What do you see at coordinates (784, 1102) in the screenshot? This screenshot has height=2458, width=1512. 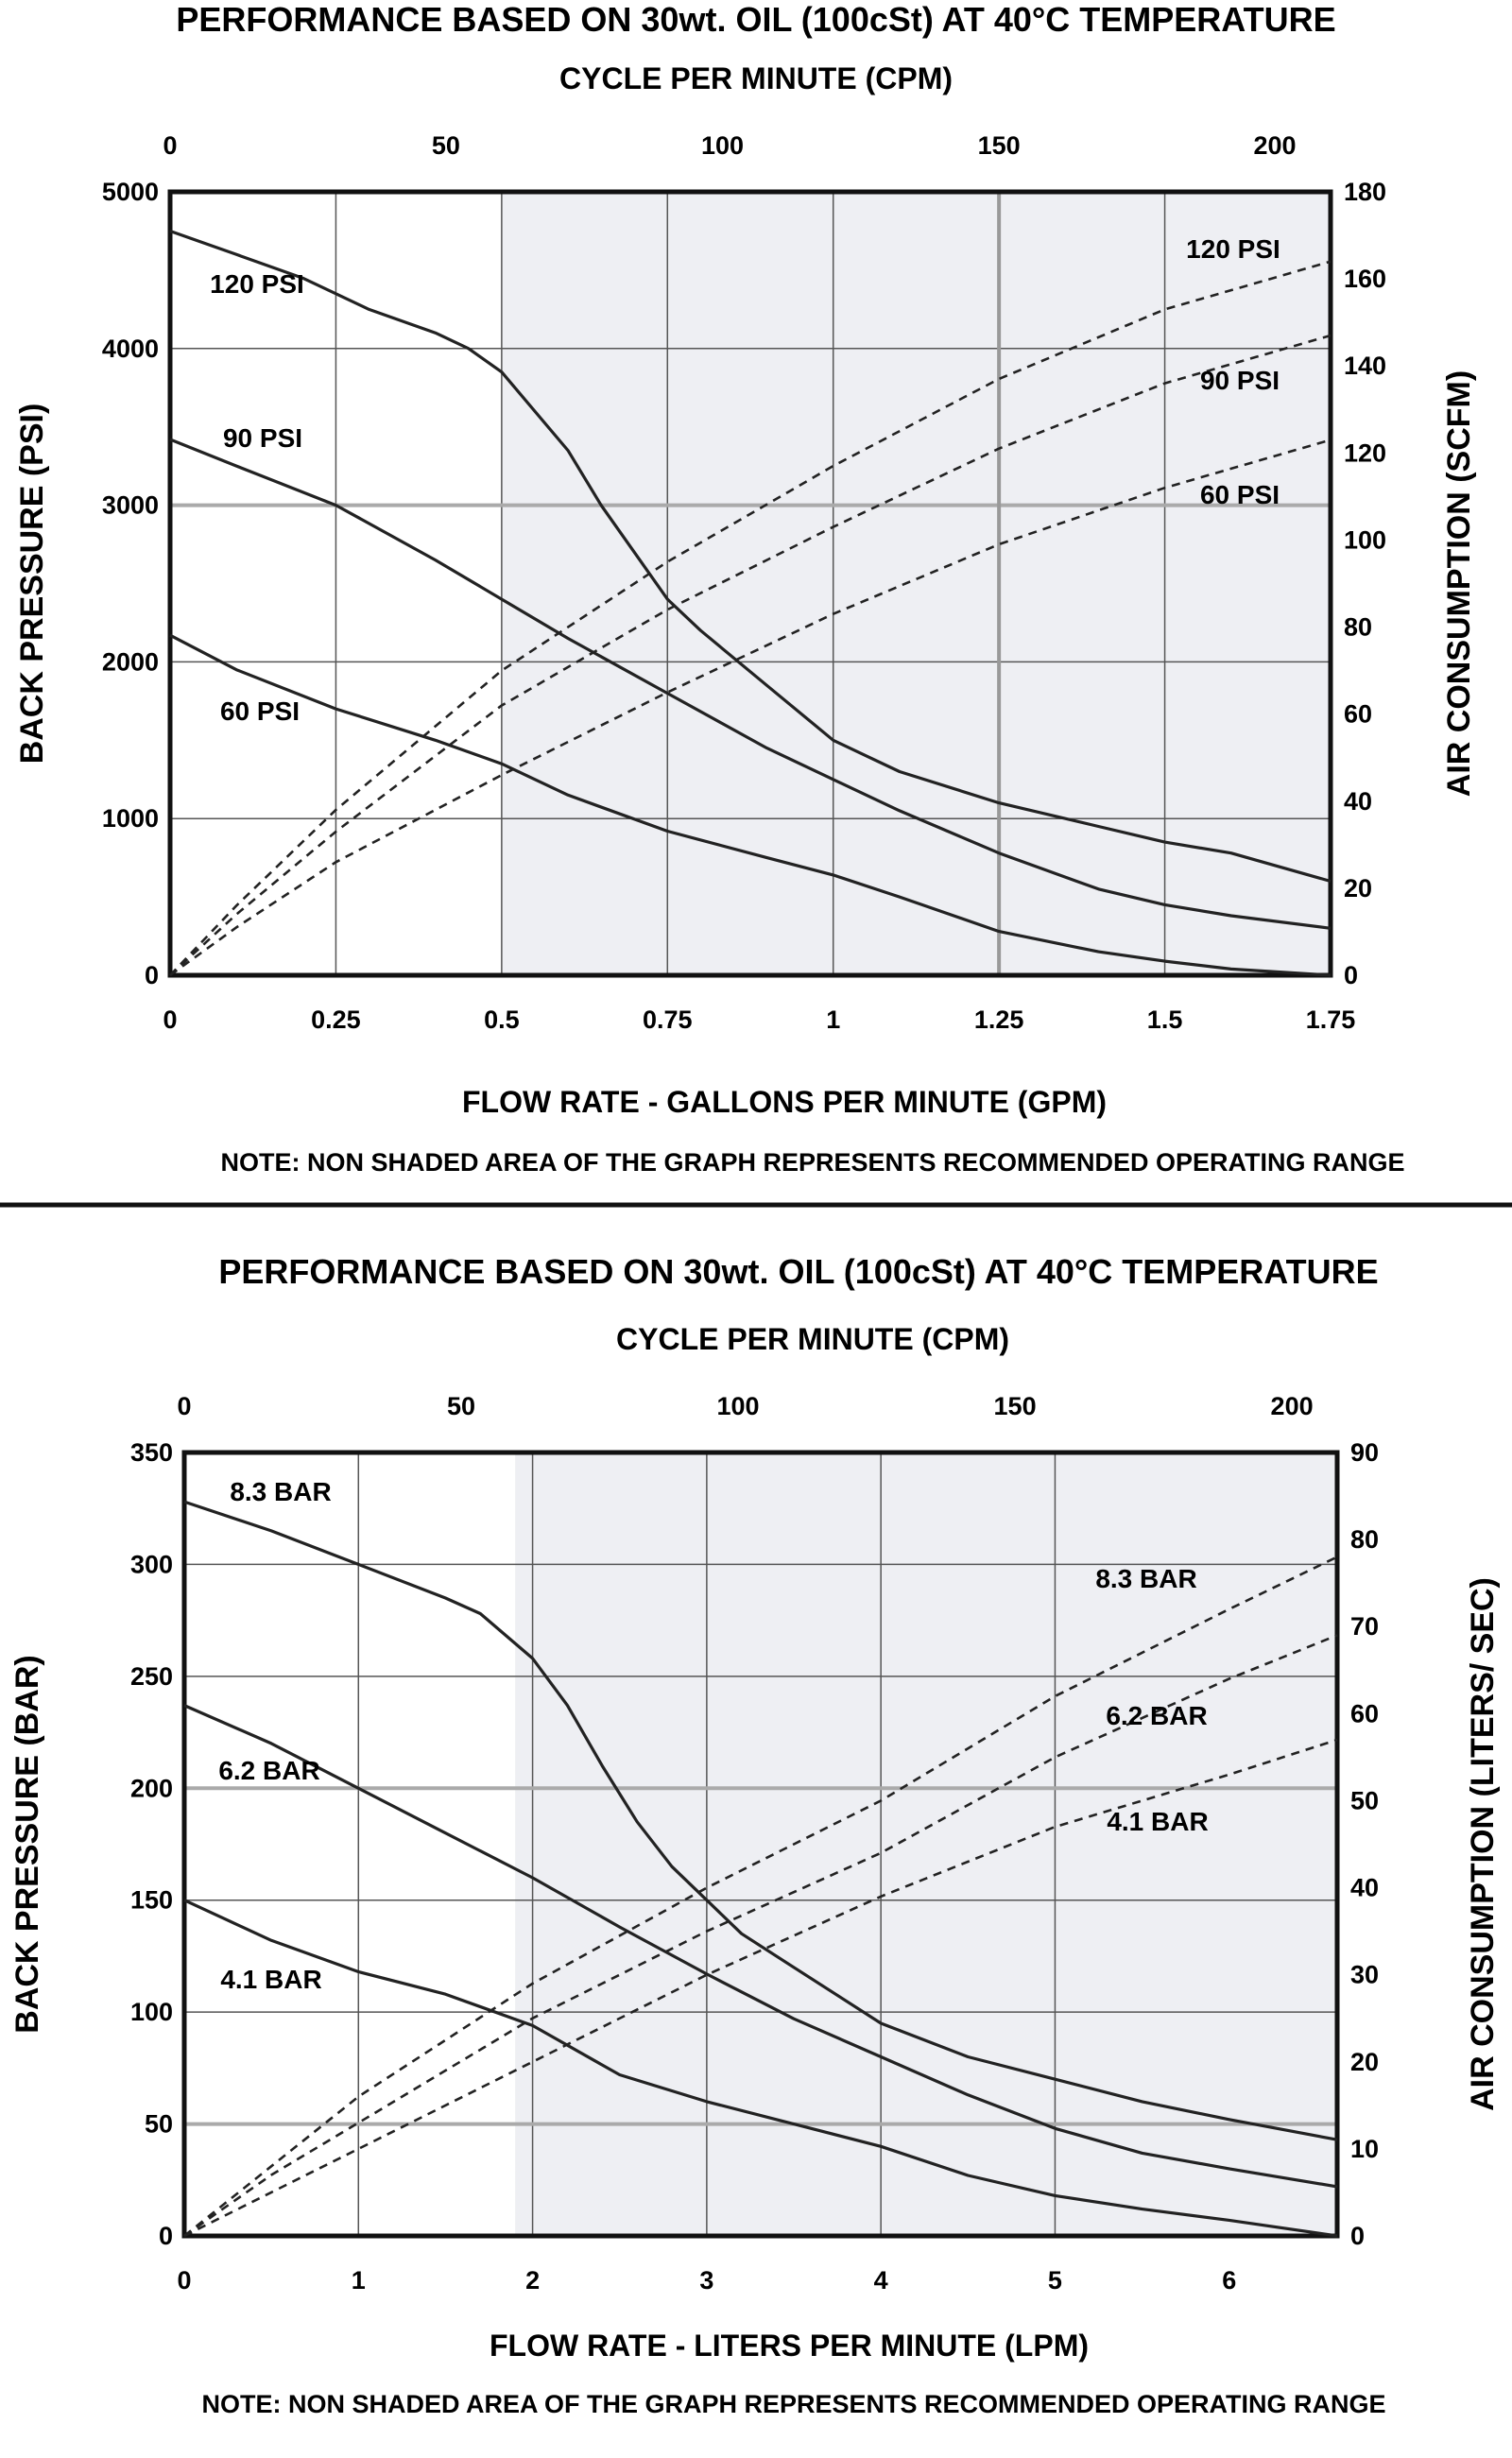 I see `x-axis-label: FLOW RATE - GALLONS PER MINUTE (GPM)` at bounding box center [784, 1102].